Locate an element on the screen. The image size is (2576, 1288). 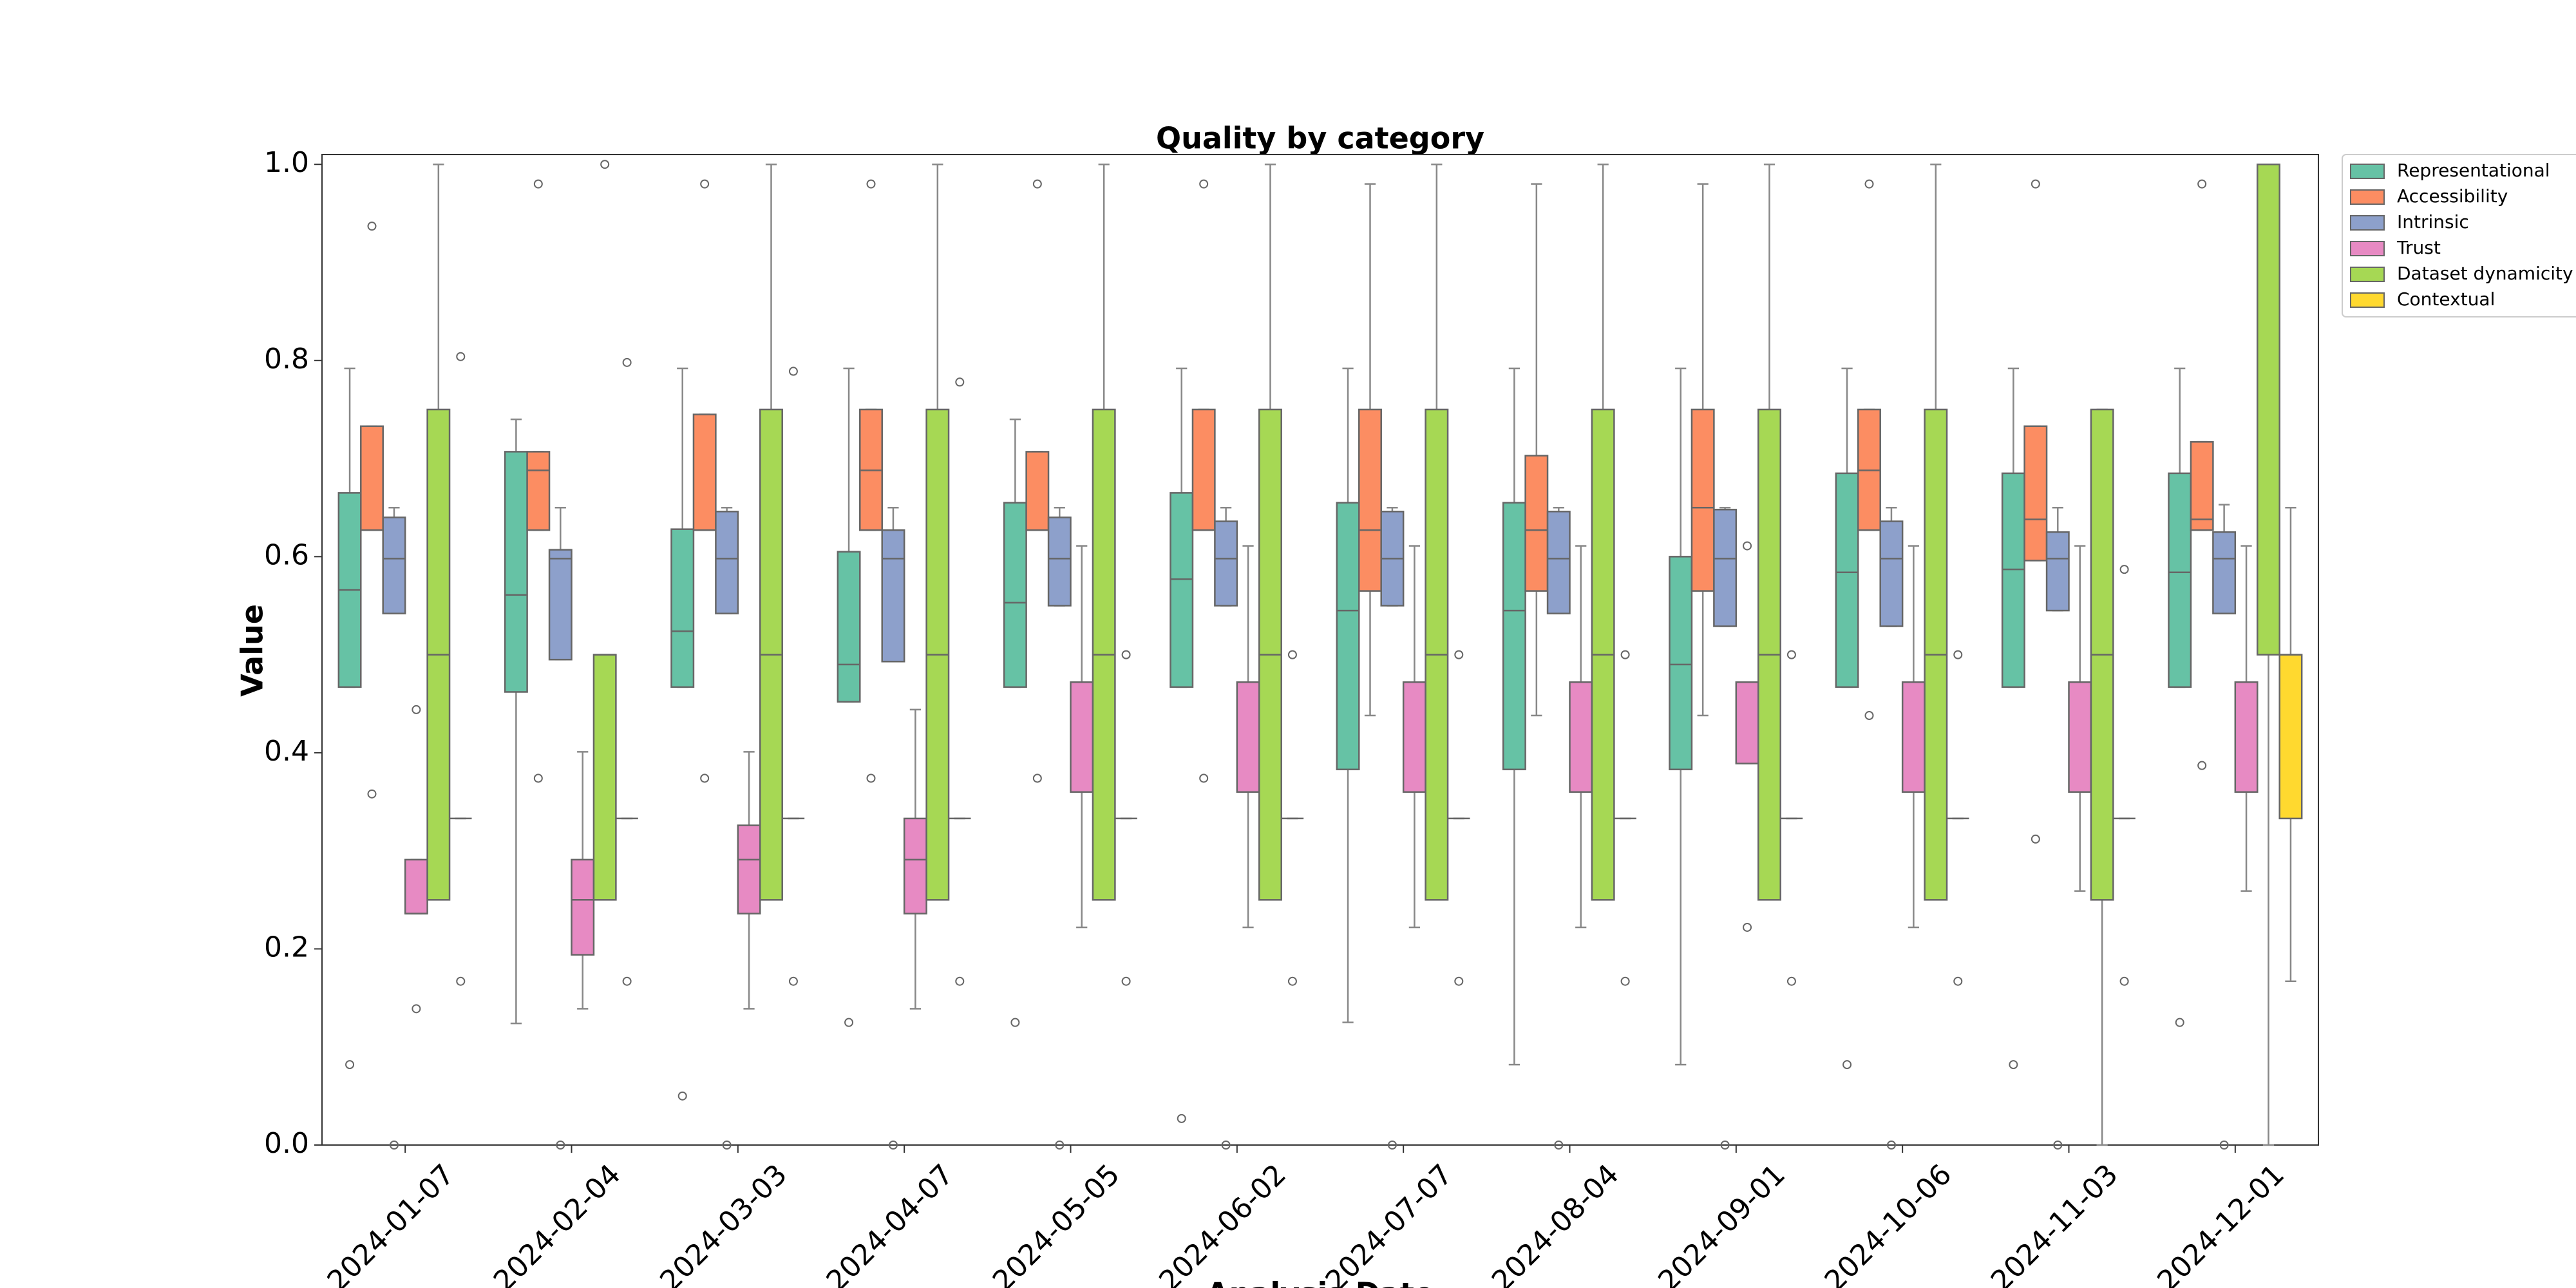
legend-label: Accessibility is located at coordinates (2452, 196).